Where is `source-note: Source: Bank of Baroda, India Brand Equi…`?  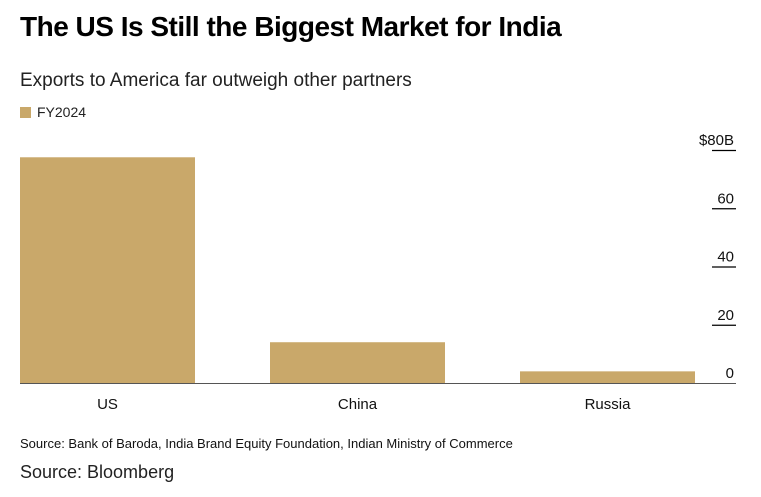
source-note: Source: Bank of Baroda, India Brand Equi… is located at coordinates (266, 443).